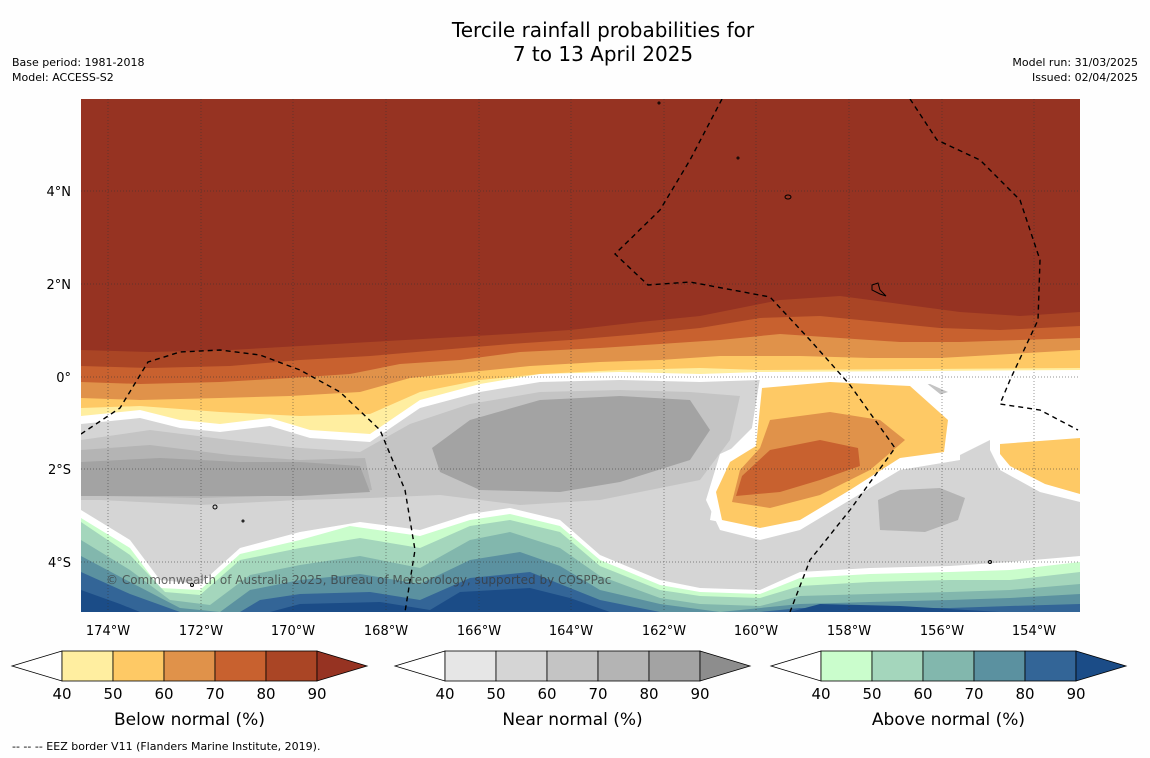 Image resolution: width=1150 pixels, height=758 pixels. Describe the element at coordinates (1034, 631) in the screenshot. I see `lon-label: 154°W` at that location.